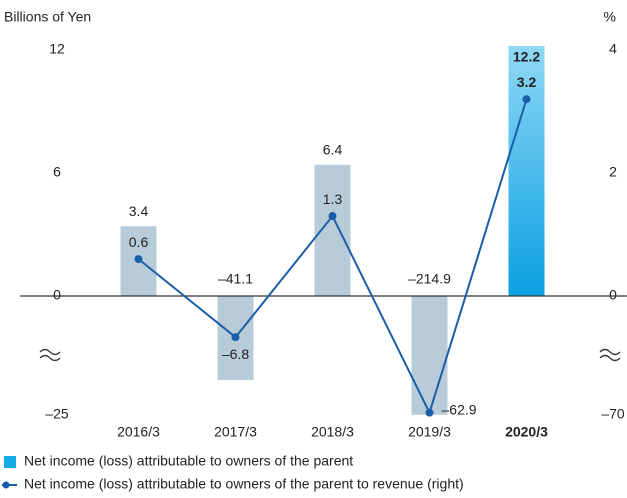 The height and width of the screenshot is (498, 627). What do you see at coordinates (57, 49) in the screenshot?
I see `y-tick-label: 12` at bounding box center [57, 49].